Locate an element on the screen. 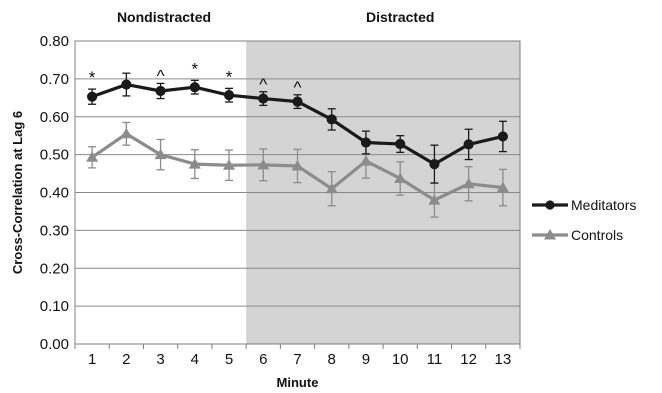 The image size is (662, 393). section-label-nondistracted: Nondistracted is located at coordinates (164, 17).